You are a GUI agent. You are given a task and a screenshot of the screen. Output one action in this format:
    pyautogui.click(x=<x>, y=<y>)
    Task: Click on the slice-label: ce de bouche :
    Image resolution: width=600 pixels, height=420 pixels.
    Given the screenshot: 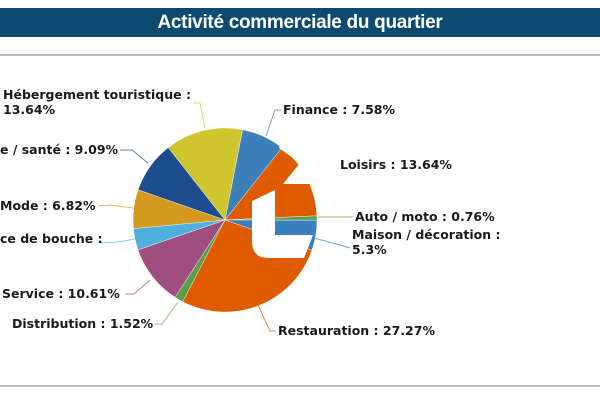 What is the action you would take?
    pyautogui.click(x=51, y=238)
    